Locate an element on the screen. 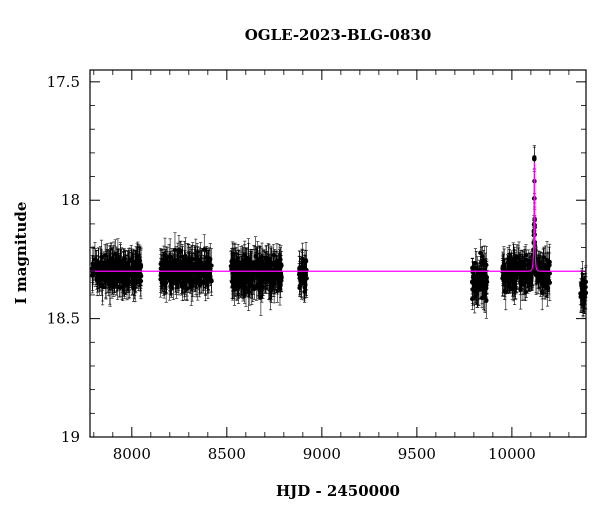 The height and width of the screenshot is (512, 600). chart-title: OGLE-2023-BLG-0830 is located at coordinates (338, 35).